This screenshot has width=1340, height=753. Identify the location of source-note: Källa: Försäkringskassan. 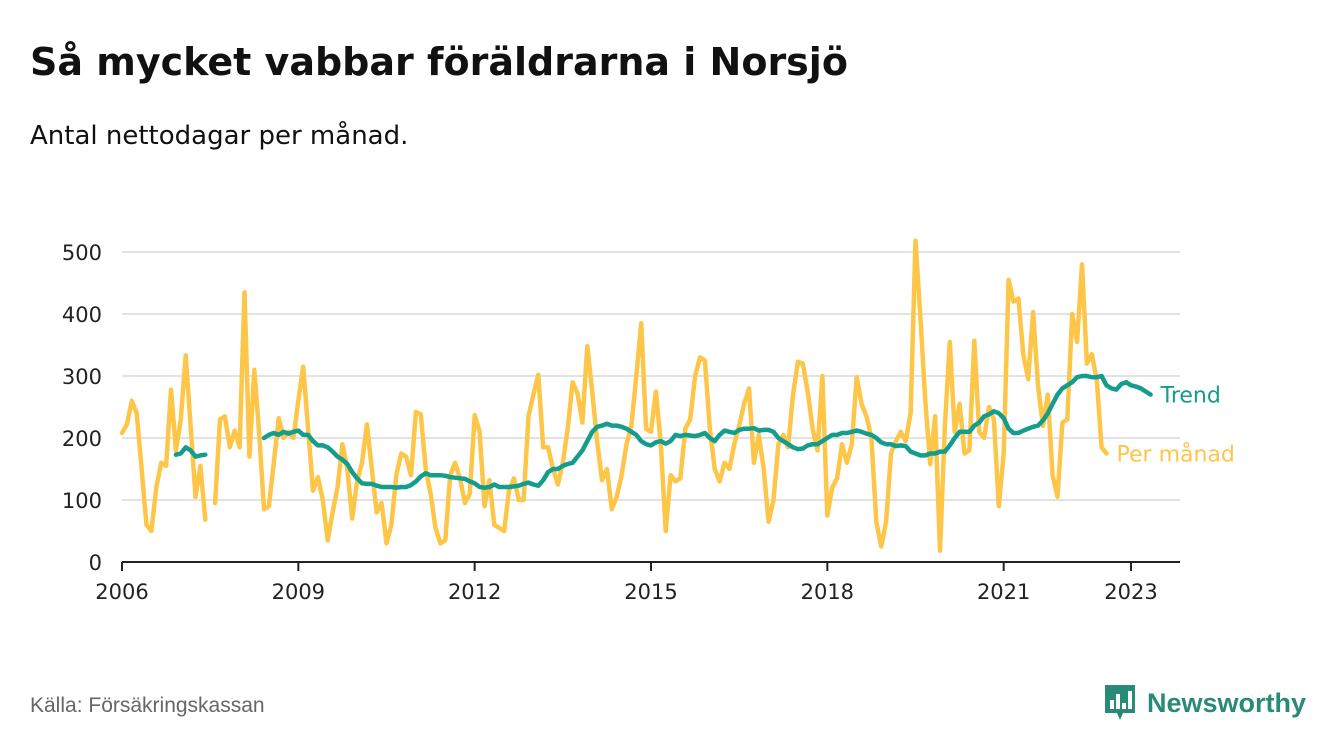
(147, 705).